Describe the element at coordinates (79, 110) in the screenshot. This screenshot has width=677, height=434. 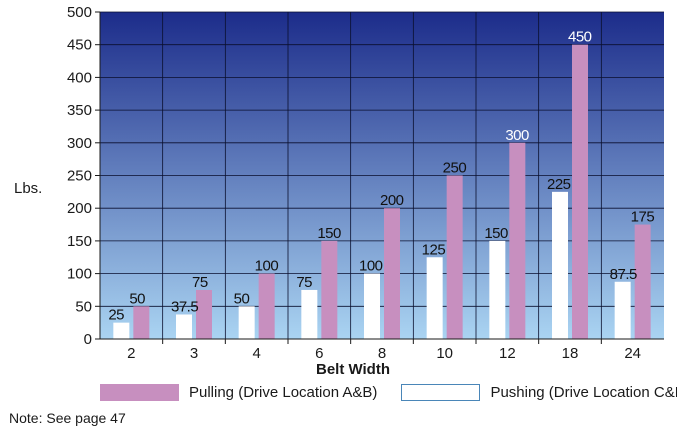
I see `y-tick-label: 350` at that location.